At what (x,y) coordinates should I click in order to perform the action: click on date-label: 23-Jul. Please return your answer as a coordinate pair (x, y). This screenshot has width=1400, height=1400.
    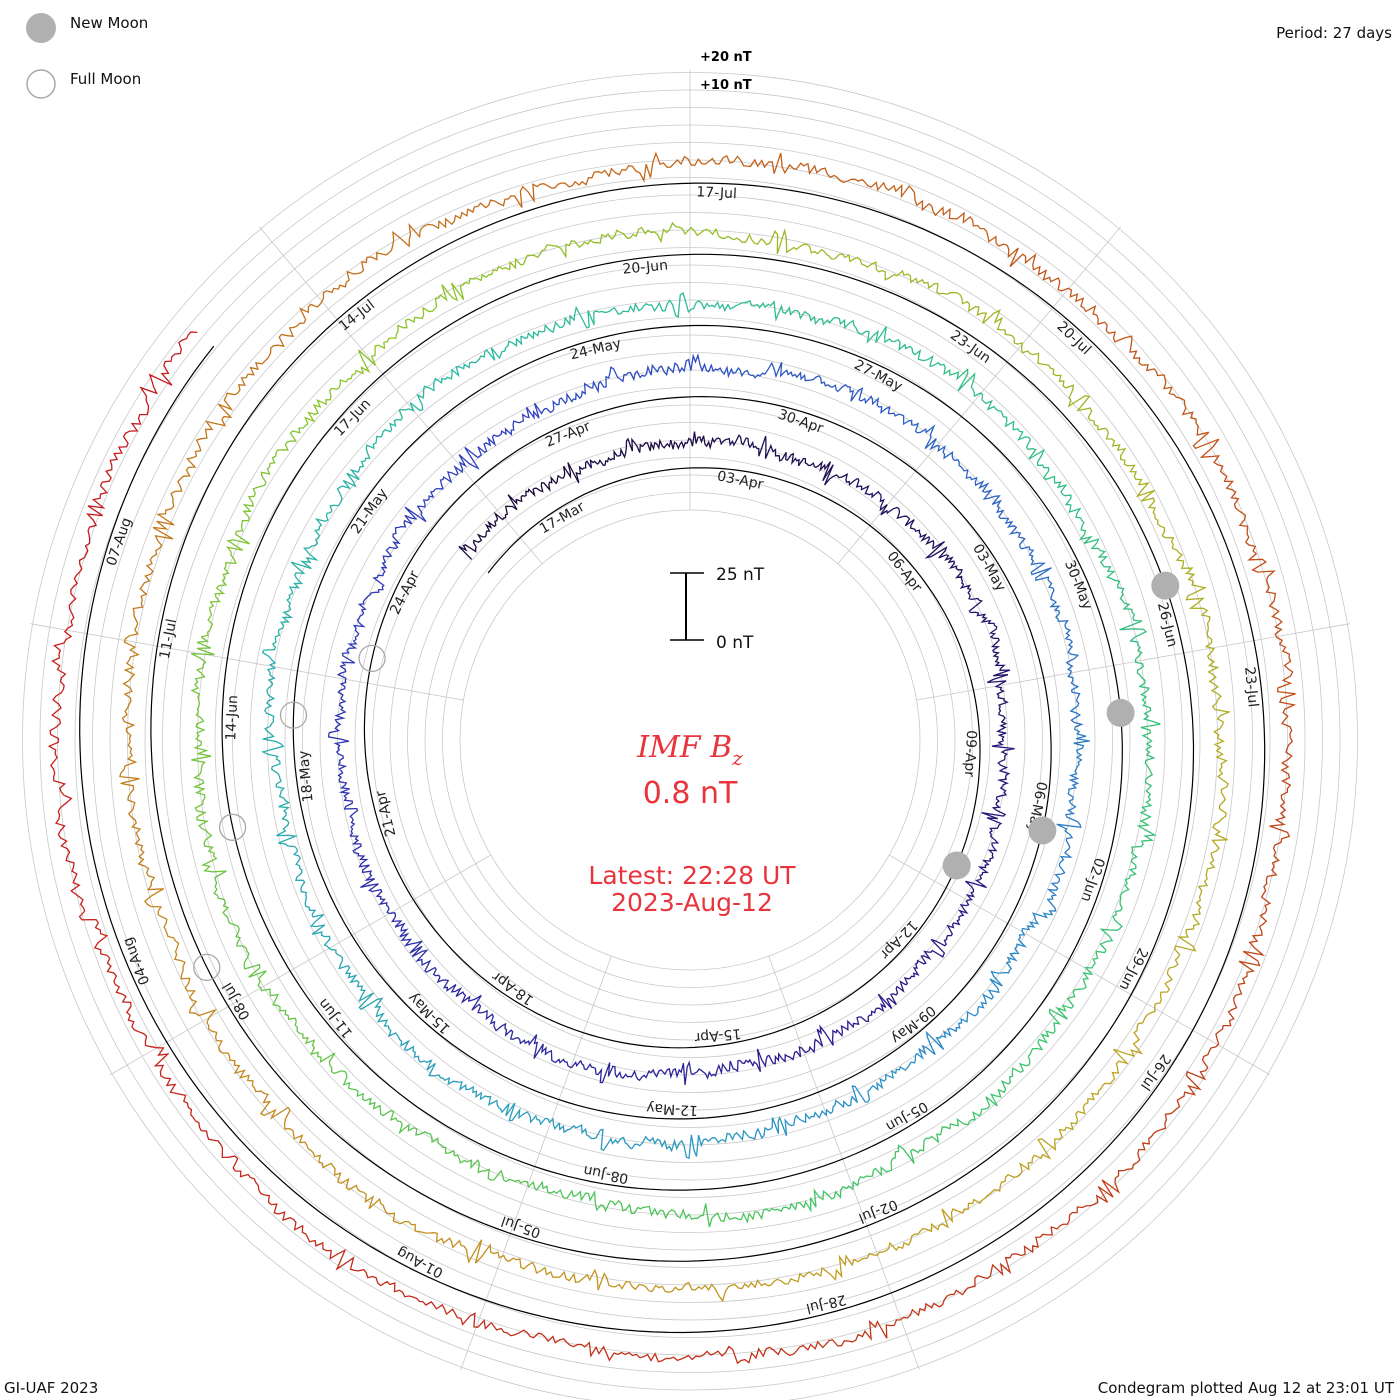
    Looking at the image, I should click on (1251, 687).